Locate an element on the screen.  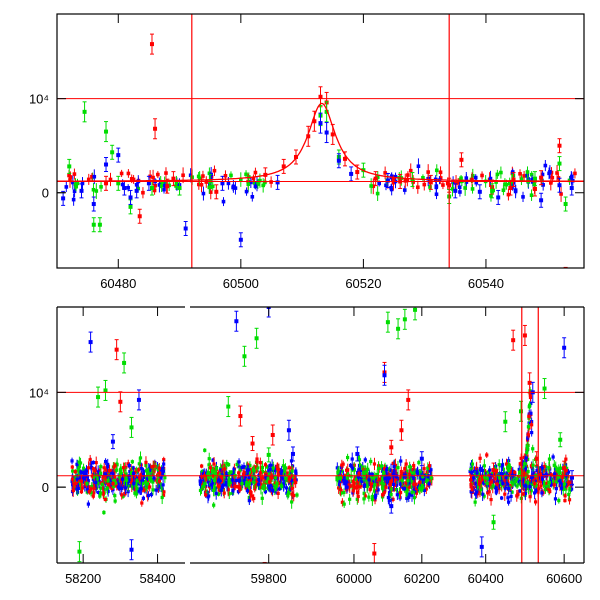
y-tick-label: 10⁴ is located at coordinates (39, 392).